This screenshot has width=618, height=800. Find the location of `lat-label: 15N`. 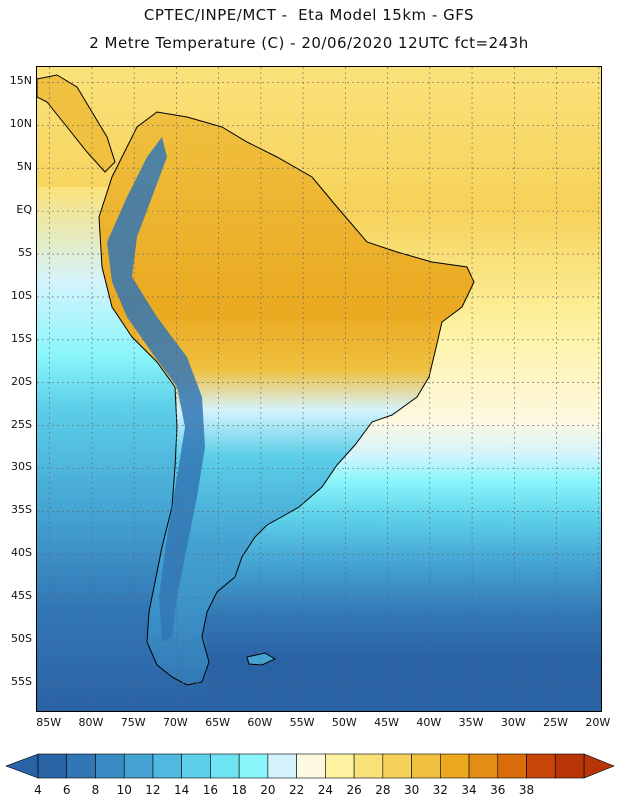

lat-label: 15N is located at coordinates (20, 81).